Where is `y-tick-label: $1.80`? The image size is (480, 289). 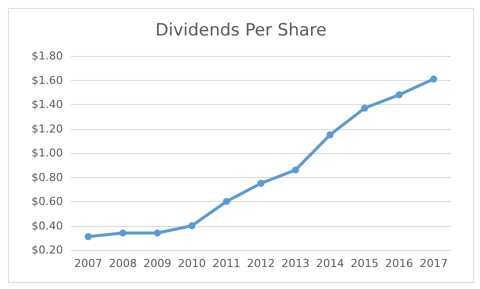 y-tick-label: $1.80 is located at coordinates (47, 56).